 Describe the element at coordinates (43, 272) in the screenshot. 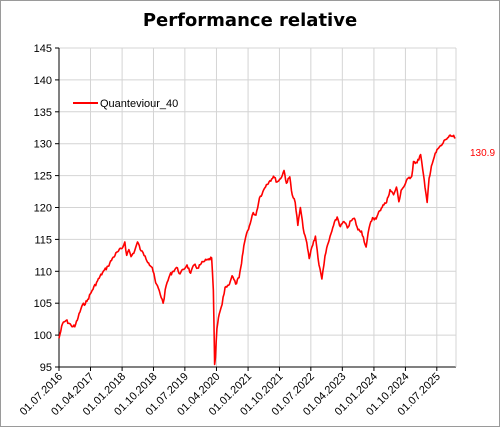

I see `y-tick-label: 110` at that location.